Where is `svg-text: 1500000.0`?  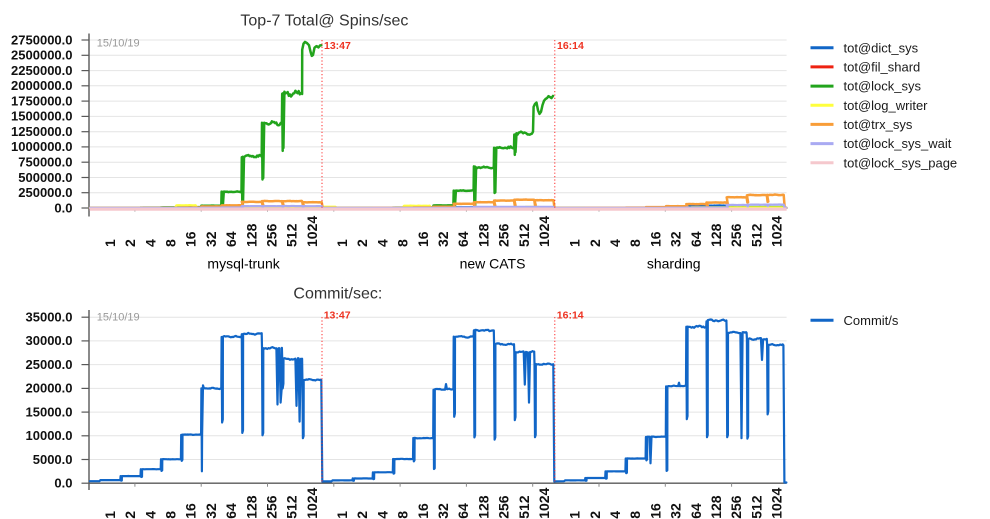
svg-text: 1500000.0 is located at coordinates (41, 116).